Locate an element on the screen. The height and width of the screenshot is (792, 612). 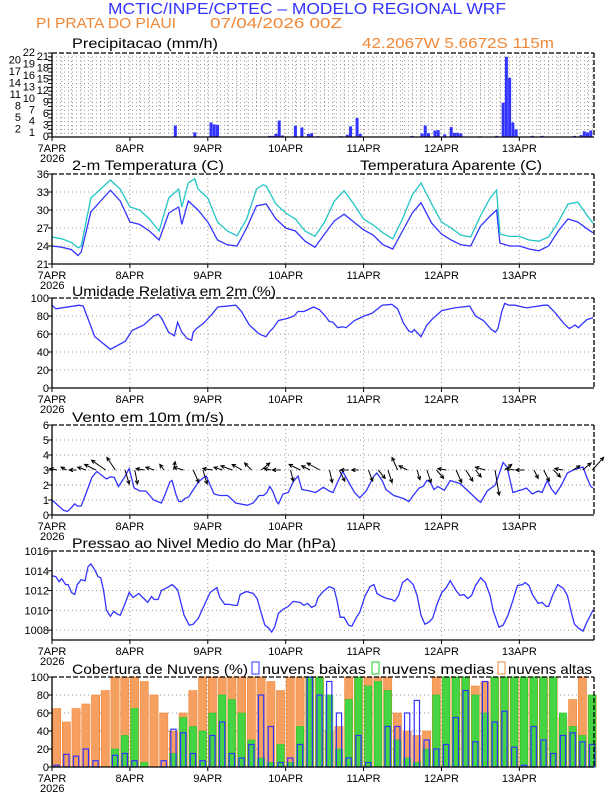
y-tick-label: 10 is located at coordinates (29, 99).